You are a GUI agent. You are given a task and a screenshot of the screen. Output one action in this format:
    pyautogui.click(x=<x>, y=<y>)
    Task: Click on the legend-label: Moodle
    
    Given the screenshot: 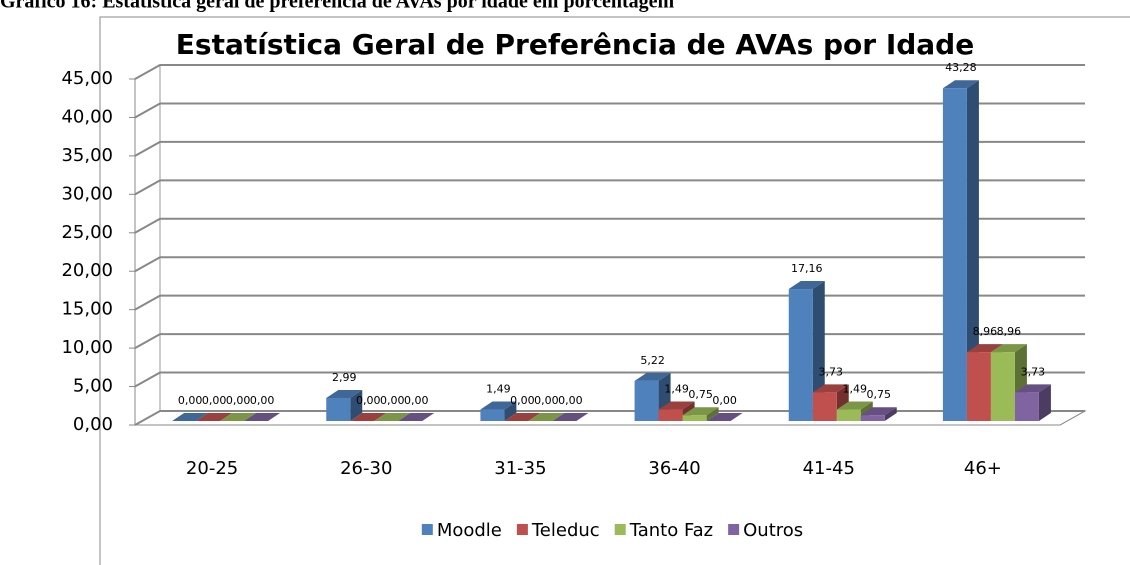 What is the action you would take?
    pyautogui.click(x=469, y=530)
    